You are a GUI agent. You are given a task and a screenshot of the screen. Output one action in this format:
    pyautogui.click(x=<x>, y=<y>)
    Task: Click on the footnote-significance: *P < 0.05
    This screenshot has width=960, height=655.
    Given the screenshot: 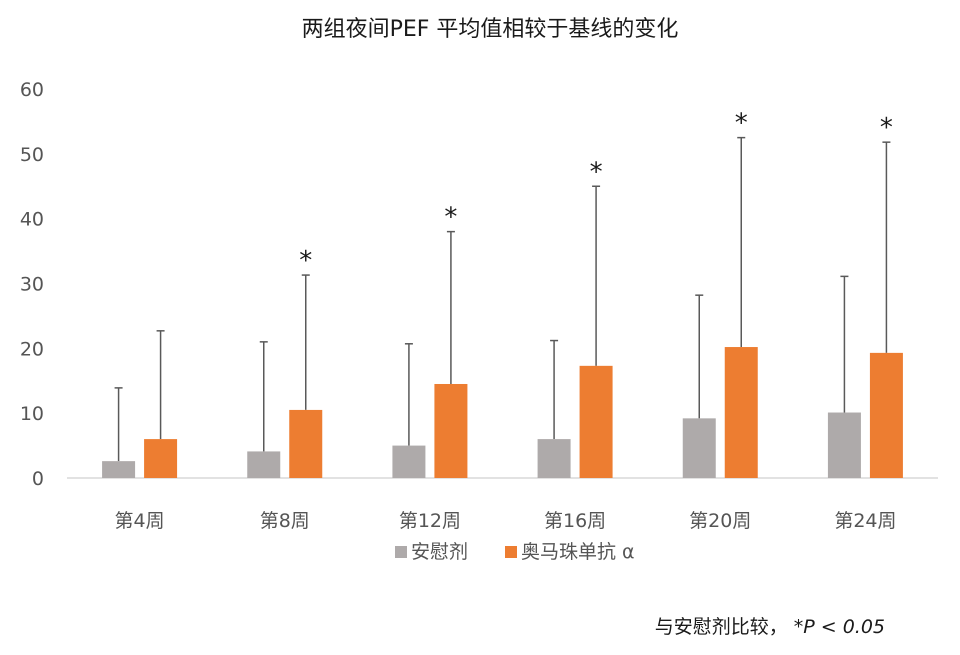 What is the action you would take?
    pyautogui.click(x=839, y=627)
    